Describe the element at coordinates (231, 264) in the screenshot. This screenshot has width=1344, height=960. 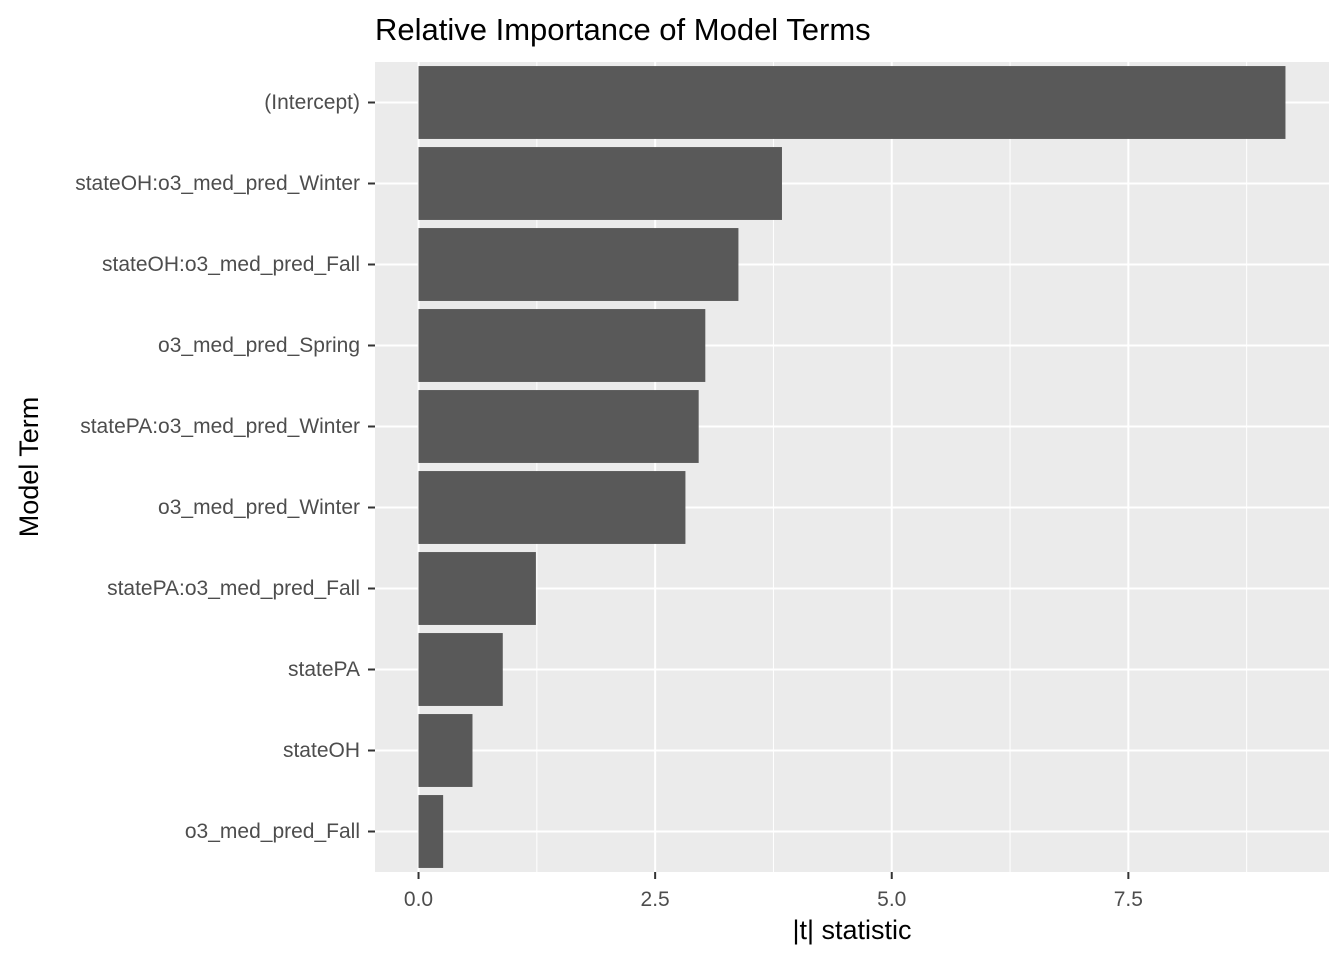
I see `y-tick-label: stateOH:o3_med_pred_Fall` at that location.